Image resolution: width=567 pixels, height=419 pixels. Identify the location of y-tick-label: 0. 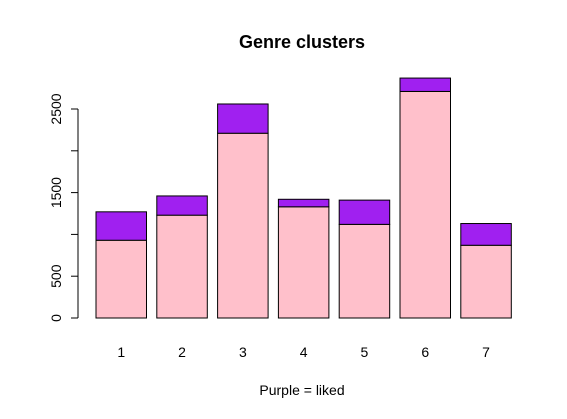
(56, 318).